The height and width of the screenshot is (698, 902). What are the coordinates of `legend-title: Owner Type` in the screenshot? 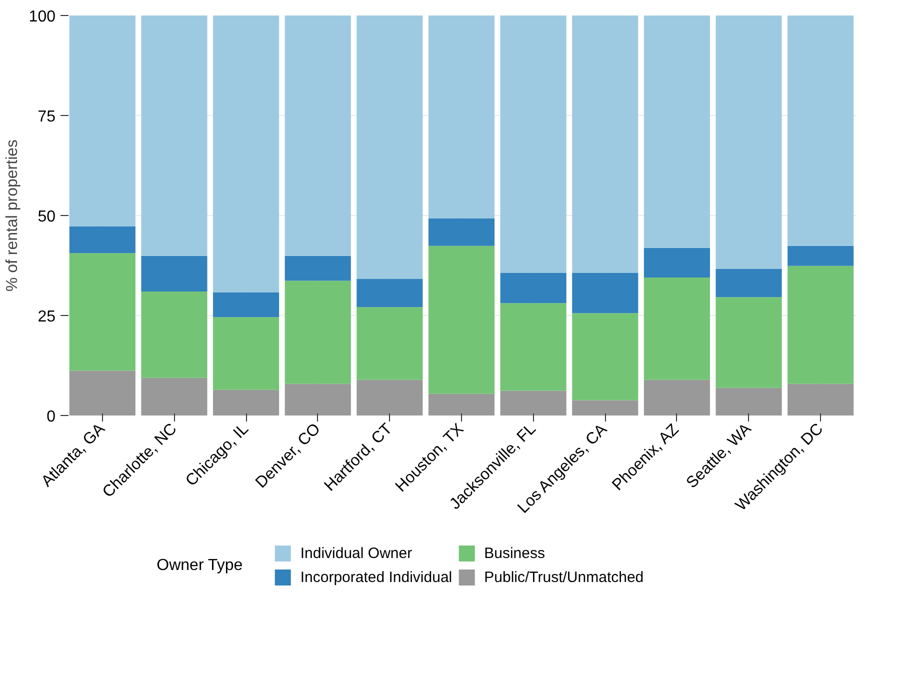 It's located at (199, 565).